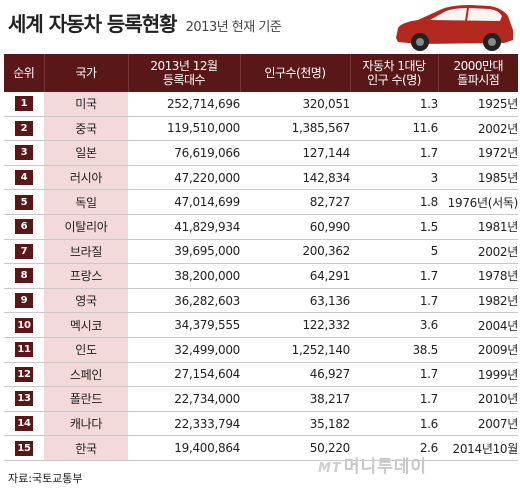  What do you see at coordinates (478, 227) in the screenshot?
I see `year-cell: 1981년` at bounding box center [478, 227].